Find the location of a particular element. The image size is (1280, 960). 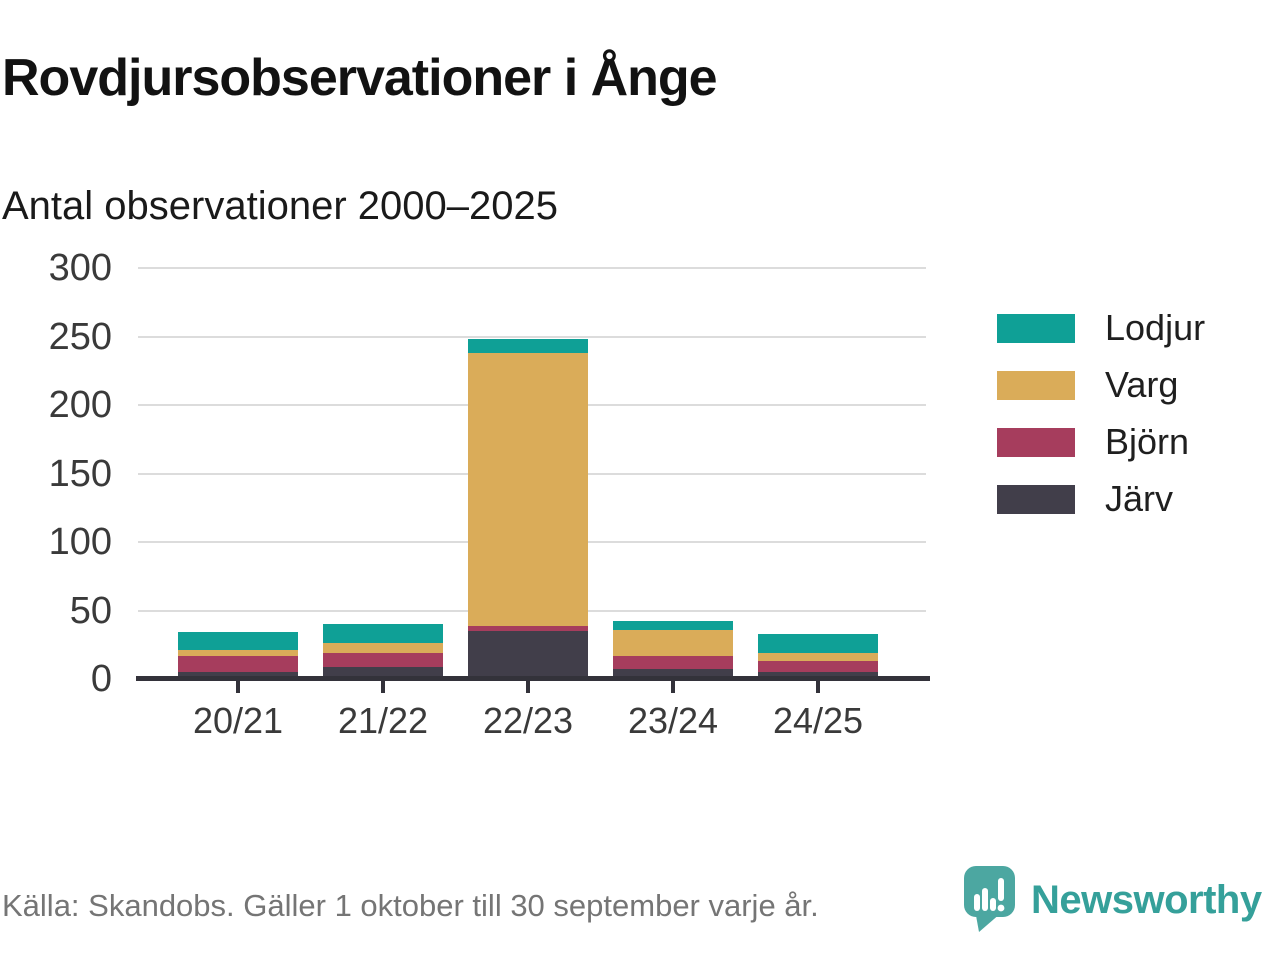

legend-item: Lodjur is located at coordinates (1101, 327).